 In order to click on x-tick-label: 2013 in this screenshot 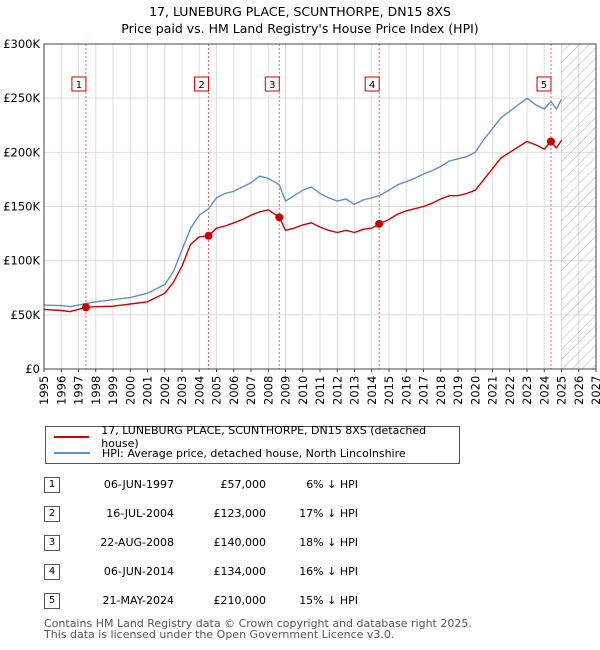, I will do `click(355, 390)`.